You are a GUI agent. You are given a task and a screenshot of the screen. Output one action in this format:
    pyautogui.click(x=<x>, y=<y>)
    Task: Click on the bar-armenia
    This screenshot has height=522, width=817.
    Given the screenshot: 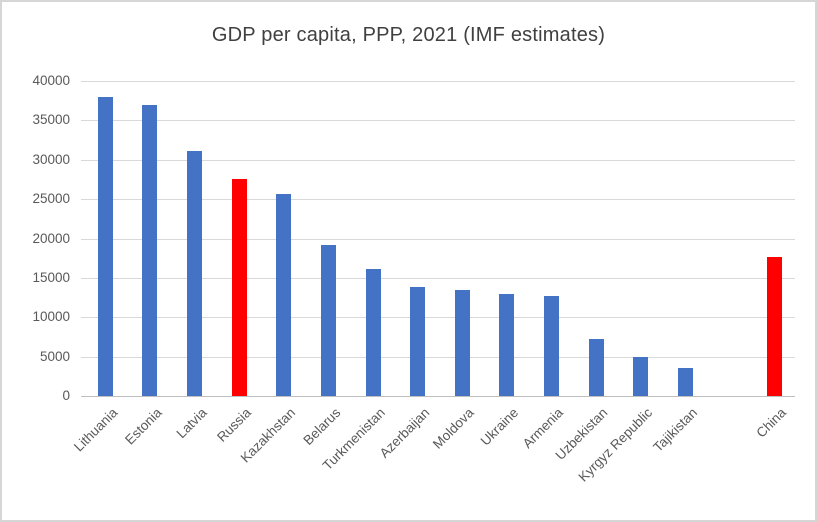 What is the action you would take?
    pyautogui.click(x=552, y=345)
    